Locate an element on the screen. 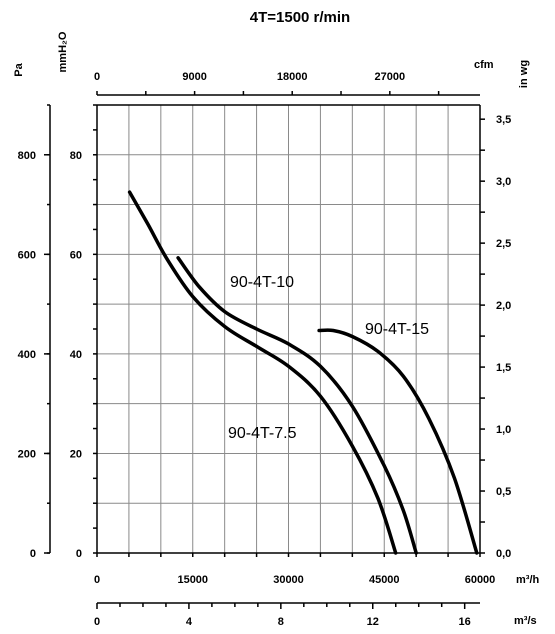 The height and width of the screenshot is (634, 555). m3s-tick-label: 12 is located at coordinates (373, 622).